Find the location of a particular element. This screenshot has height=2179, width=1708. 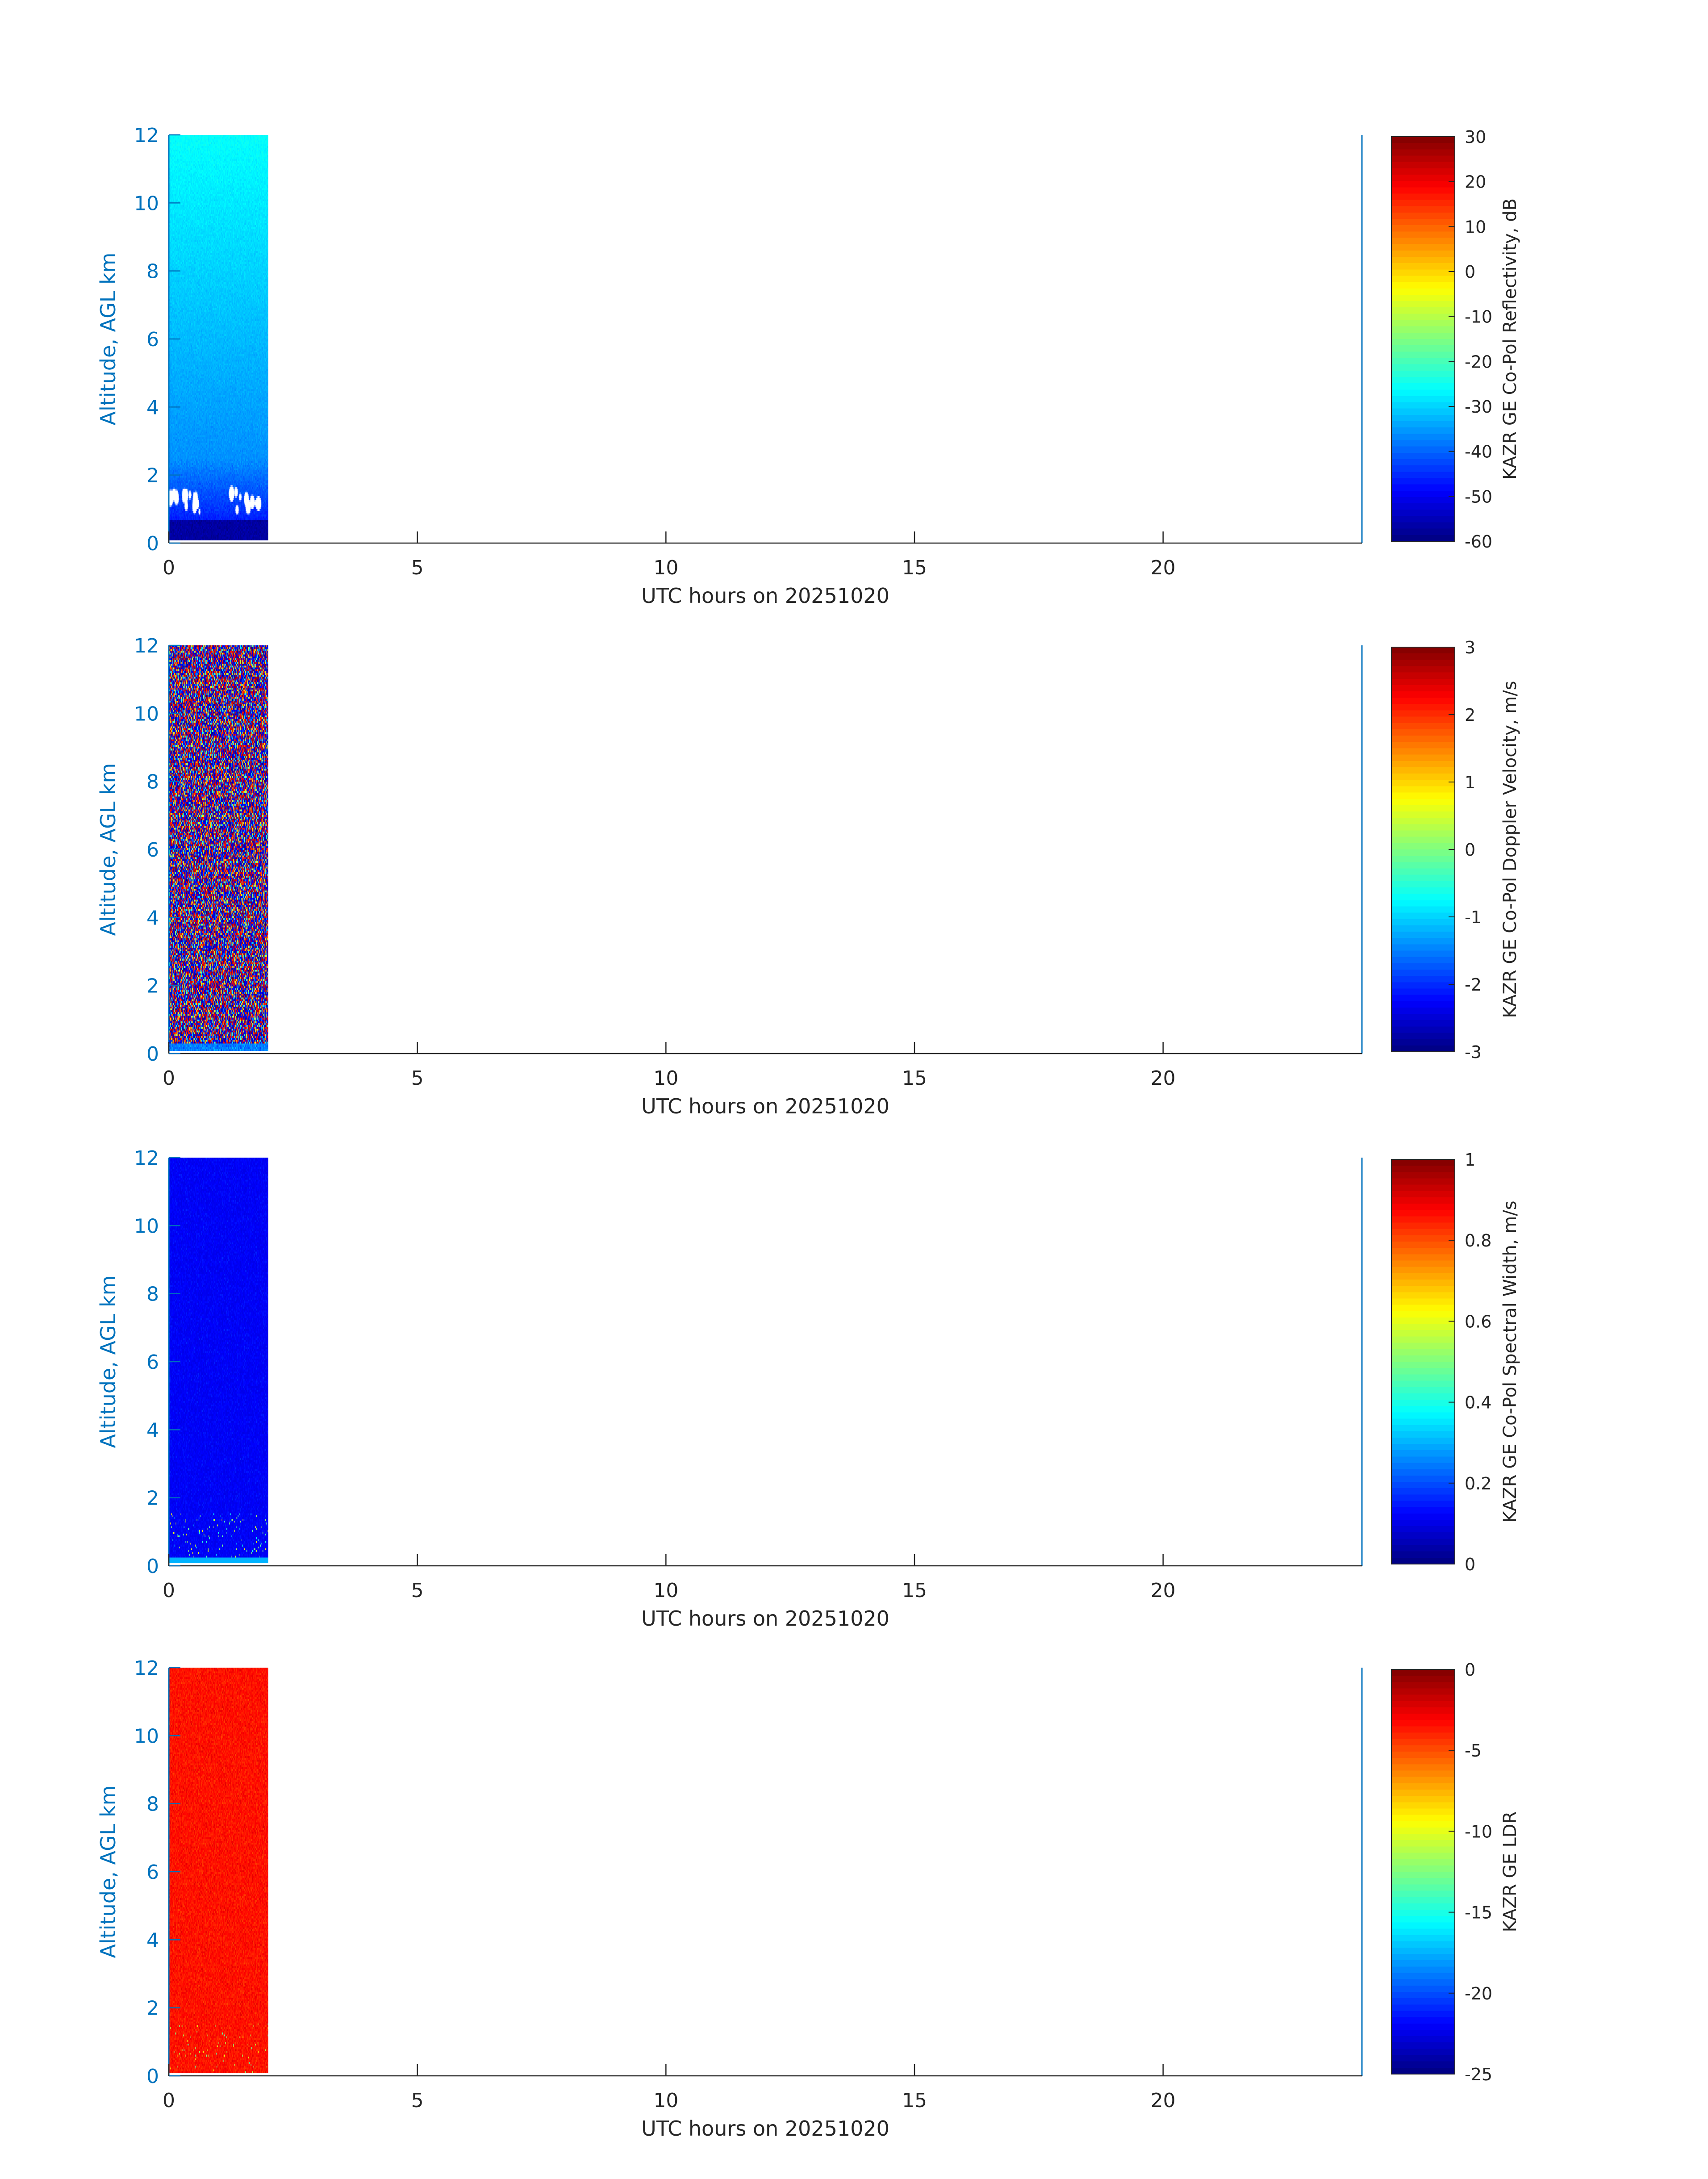

colorbar-tick-label: 0.8 is located at coordinates (1478, 1241).